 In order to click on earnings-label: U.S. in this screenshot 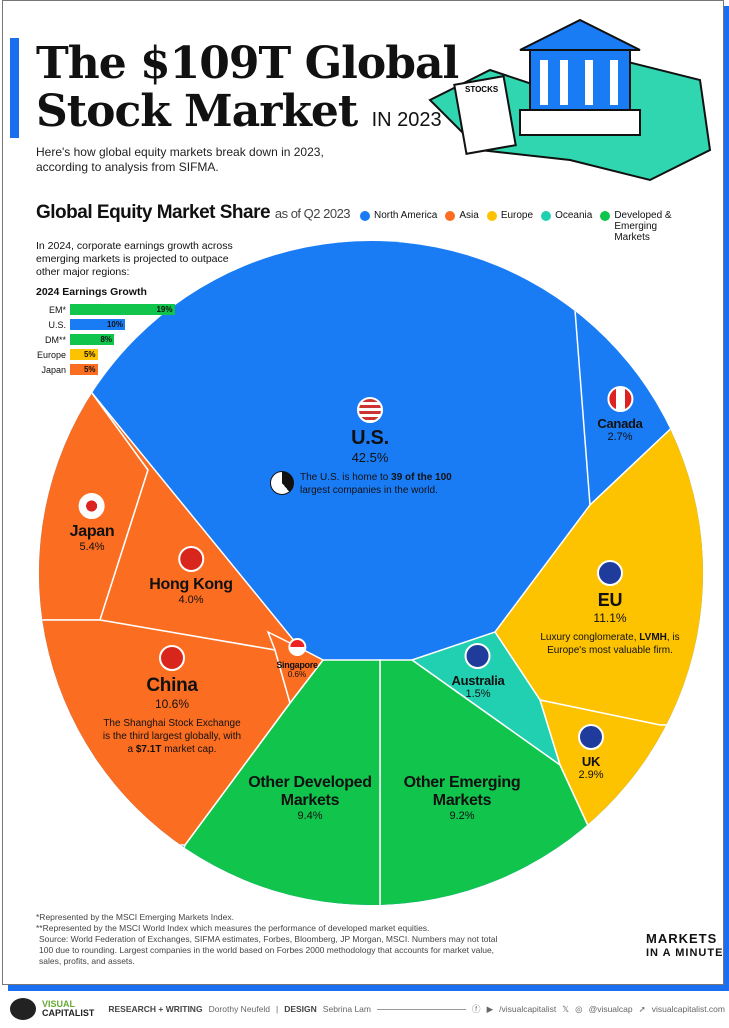, I will do `click(57, 324)`.